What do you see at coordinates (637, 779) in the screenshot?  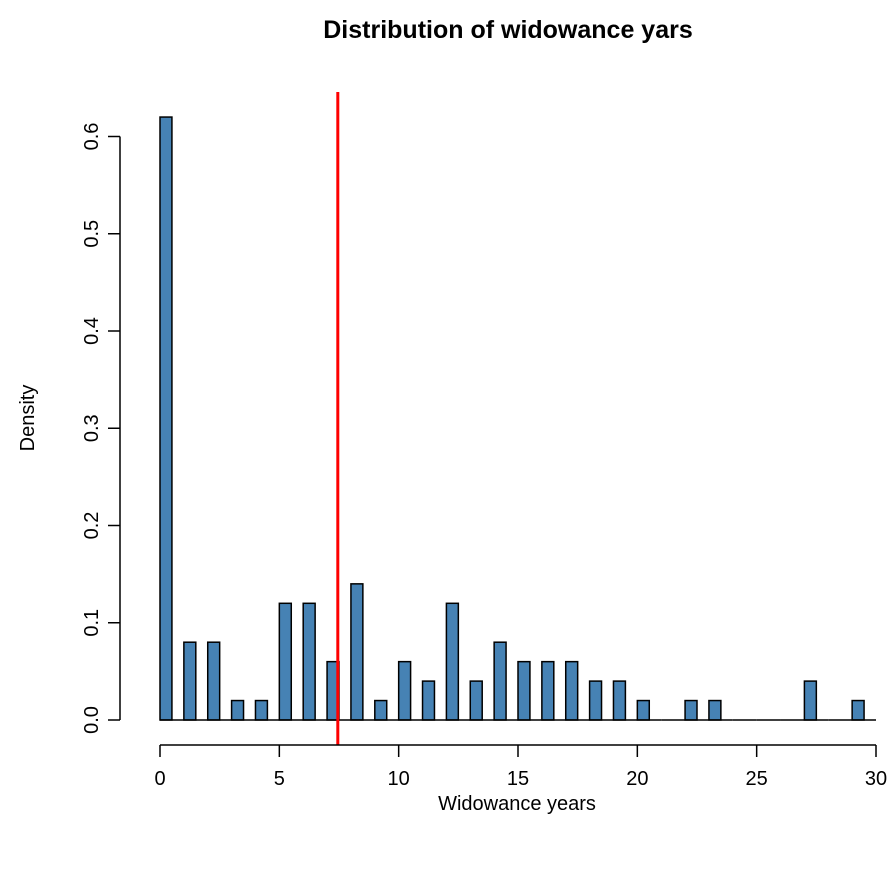 I see `x-tick-label-20: 20` at bounding box center [637, 779].